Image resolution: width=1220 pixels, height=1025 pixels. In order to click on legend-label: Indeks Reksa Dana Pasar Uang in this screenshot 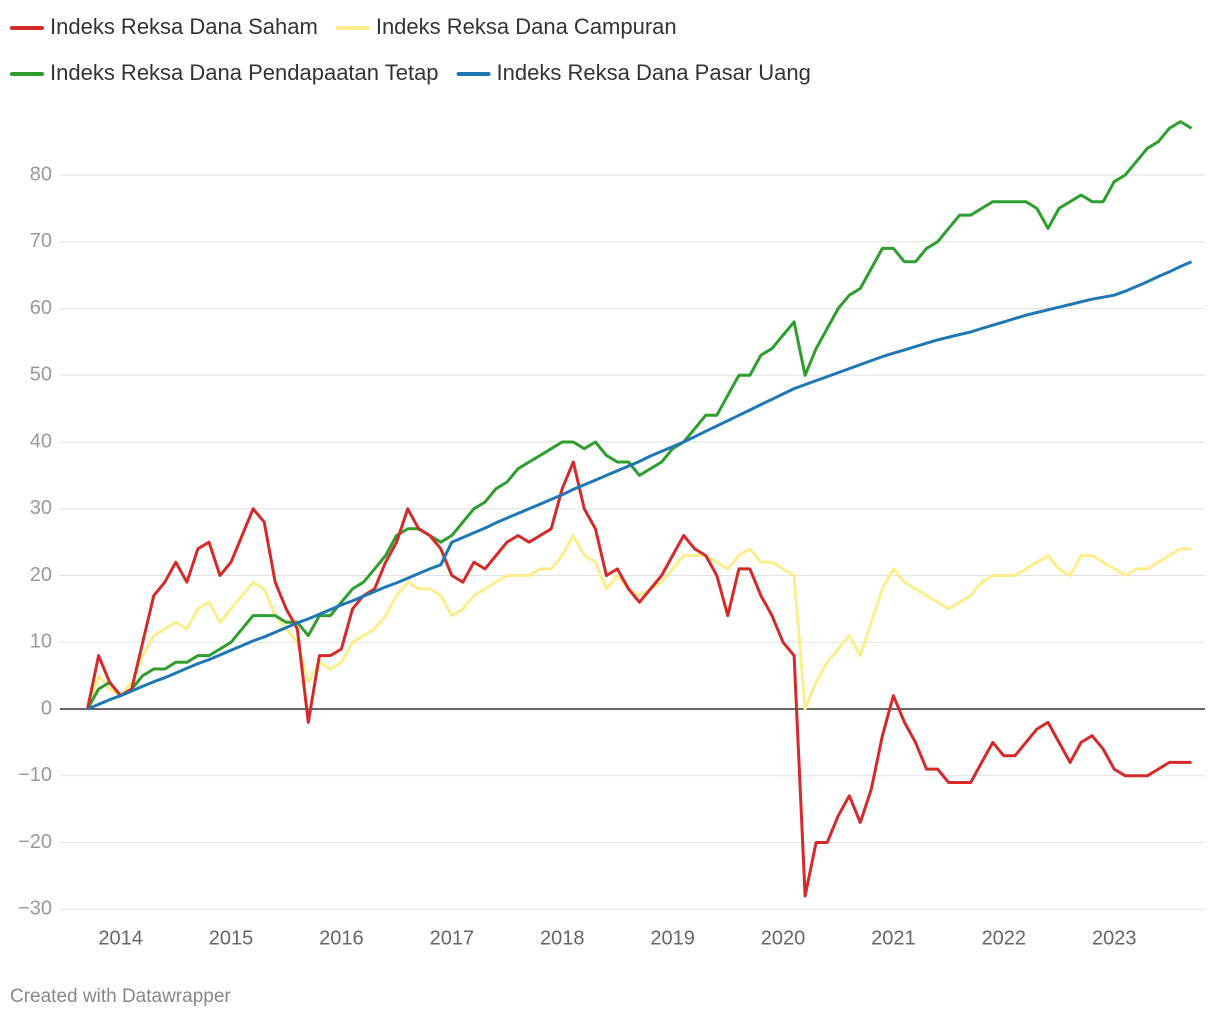, I will do `click(654, 72)`.